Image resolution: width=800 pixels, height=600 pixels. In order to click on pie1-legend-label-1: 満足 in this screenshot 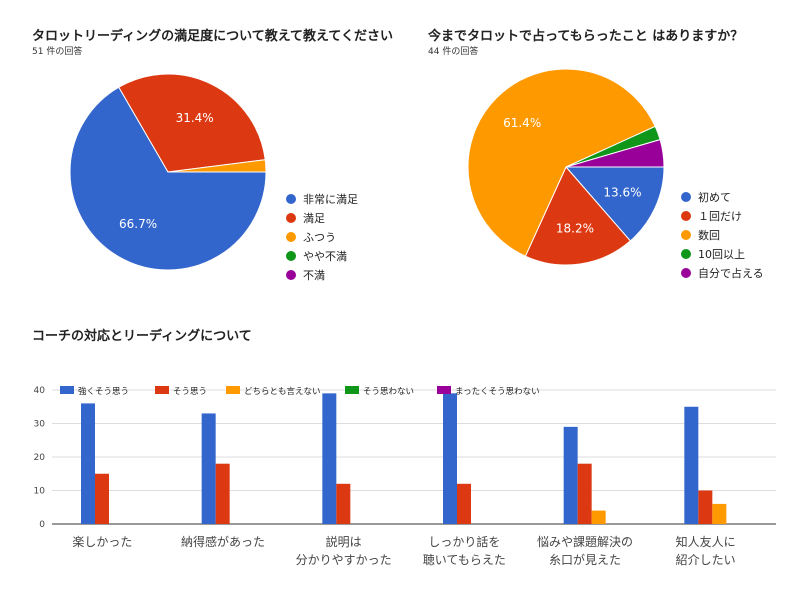, I will do `click(314, 218)`.